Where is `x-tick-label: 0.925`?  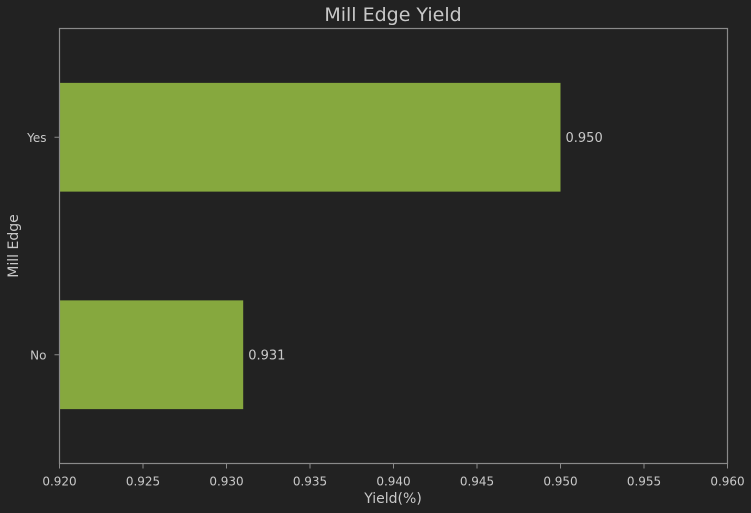 x-tick-label: 0.925 is located at coordinates (143, 482).